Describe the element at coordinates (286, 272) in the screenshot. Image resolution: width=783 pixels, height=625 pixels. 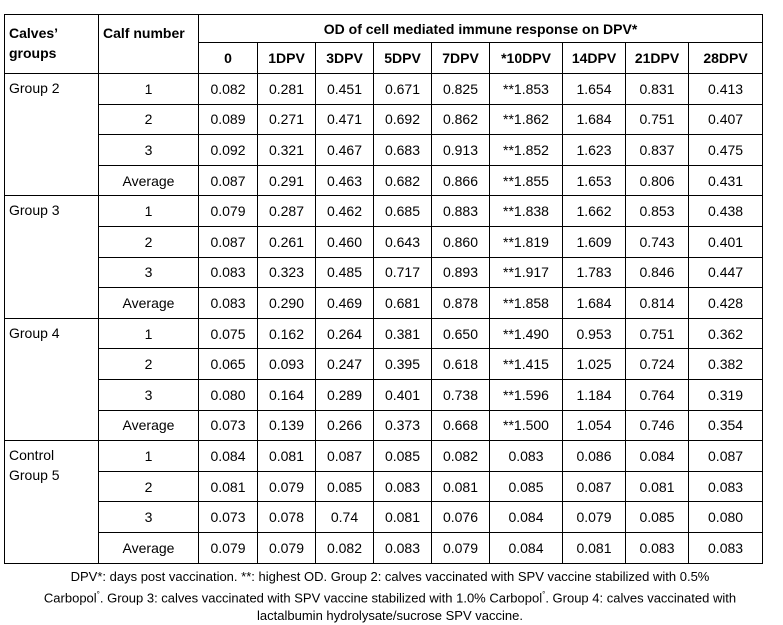
I see `od-value: 0.323` at that location.